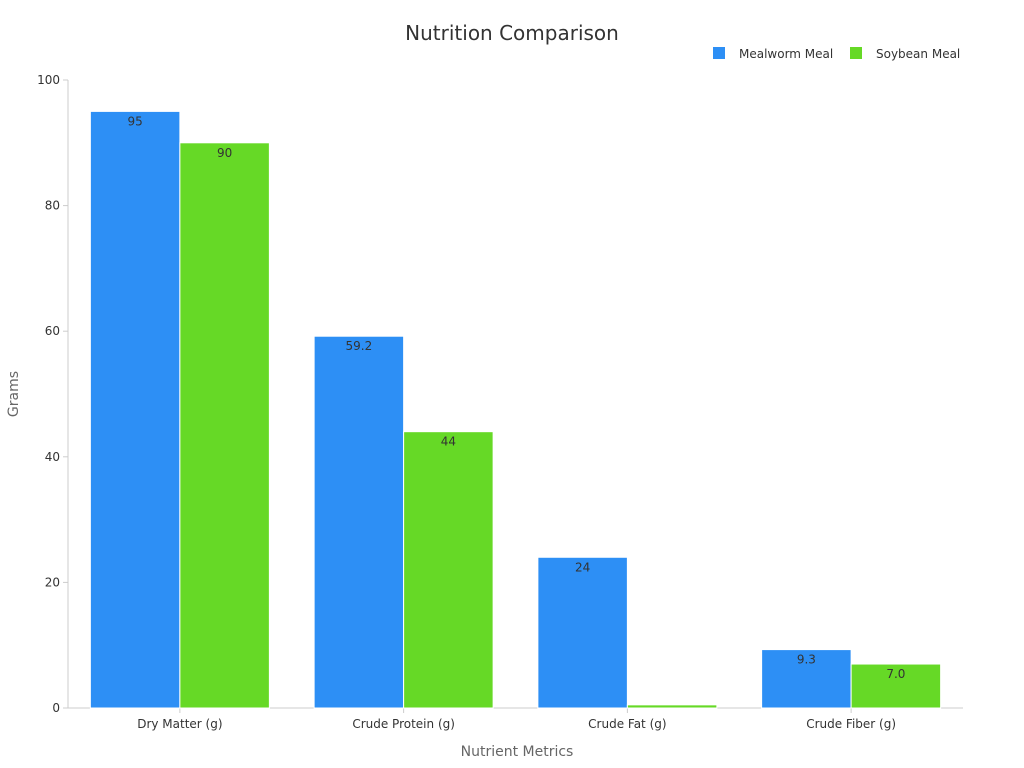  I want to click on data-label: 7.0, so click(895, 674).